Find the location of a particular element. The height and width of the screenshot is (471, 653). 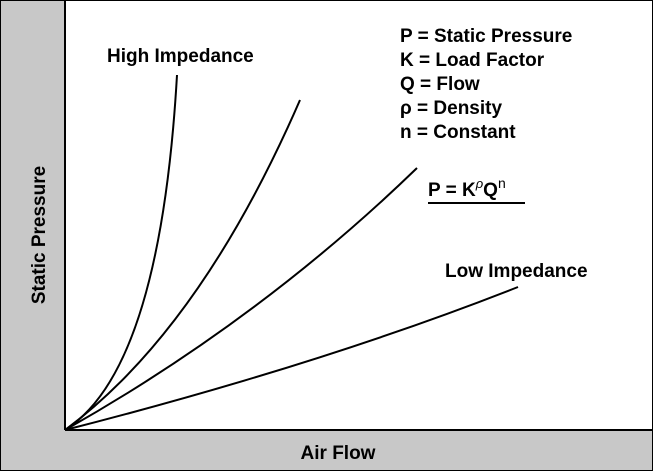

y-axis-label: Static Pressure is located at coordinates (39, 235).